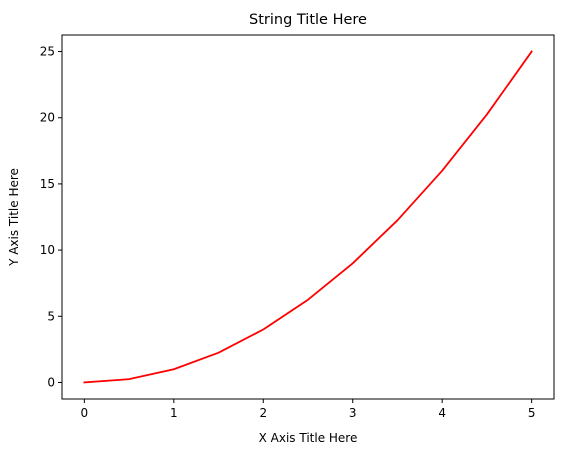  I want to click on y-axis: 0 5 10 15 20 25, so click(51, 217).